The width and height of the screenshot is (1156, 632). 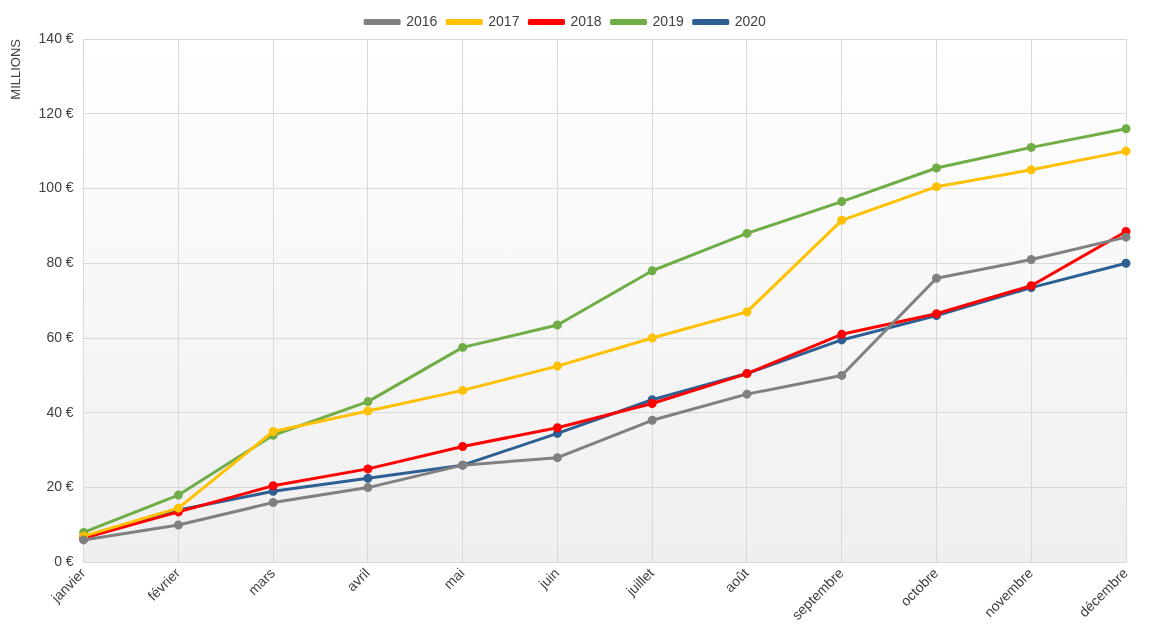 I want to click on y-tick-label: 120 €, so click(x=56, y=112).